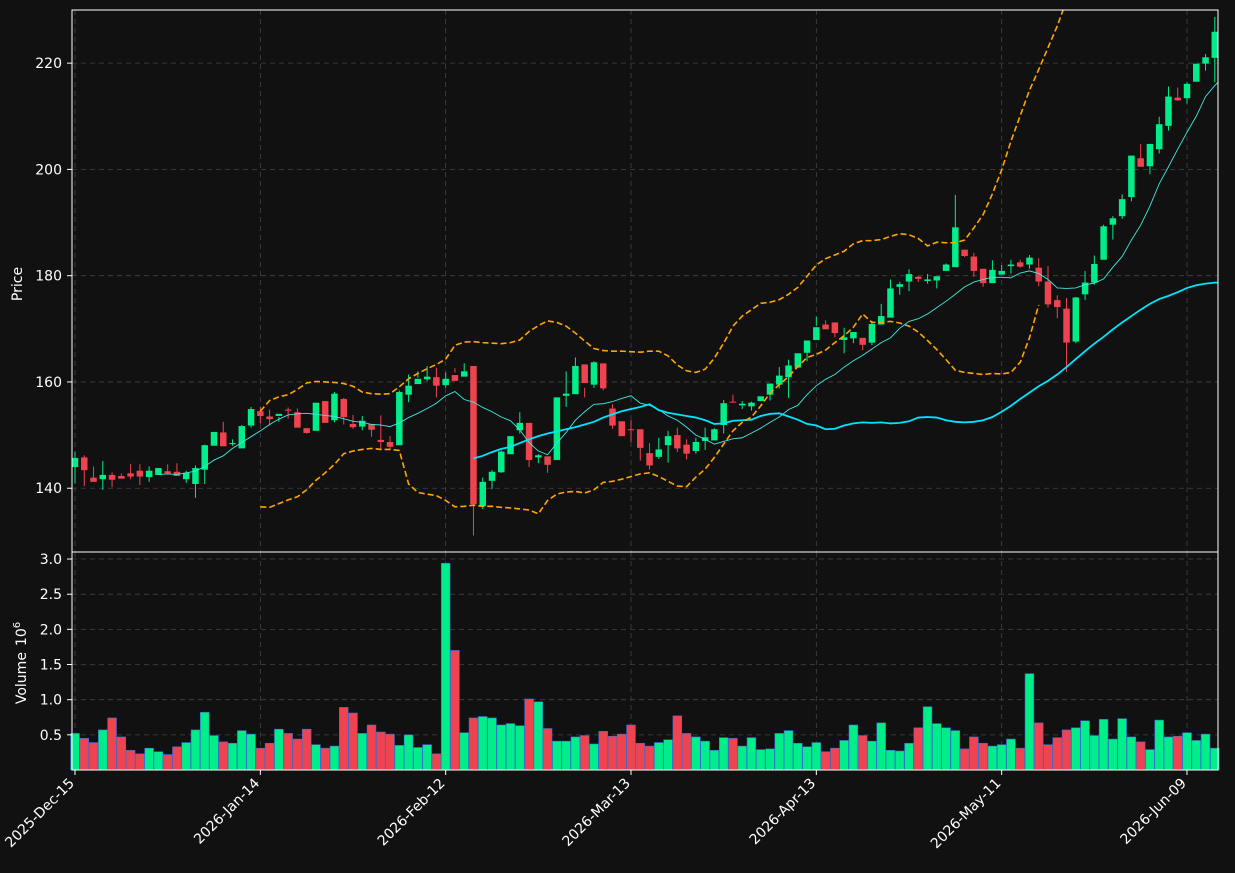 The width and height of the screenshot is (1235, 873). I want to click on volume-axis-exponent-base: 10, so click(22, 637).